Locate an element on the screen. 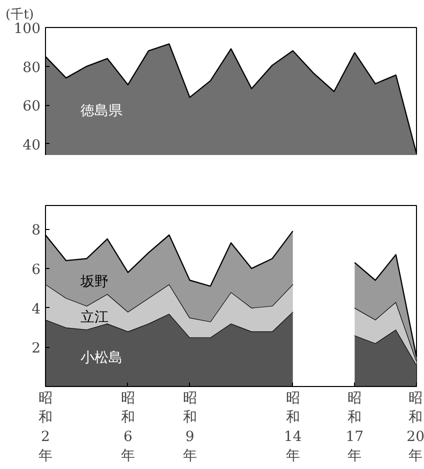 This screenshot has width=424, height=469. y-axis-title: (千t) is located at coordinates (20, 15).